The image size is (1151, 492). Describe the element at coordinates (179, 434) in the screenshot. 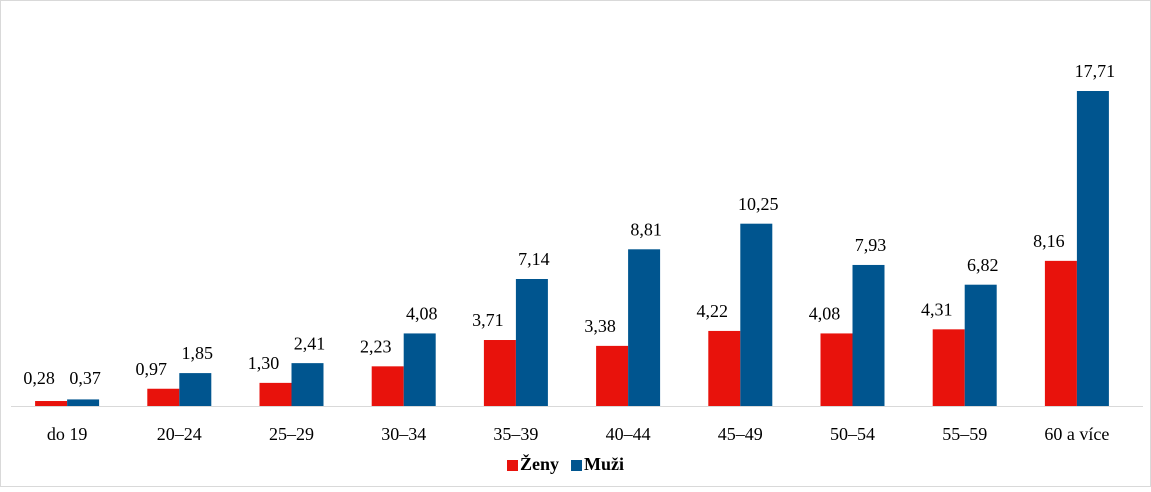

I see `x-tick-label: 20–24` at that location.